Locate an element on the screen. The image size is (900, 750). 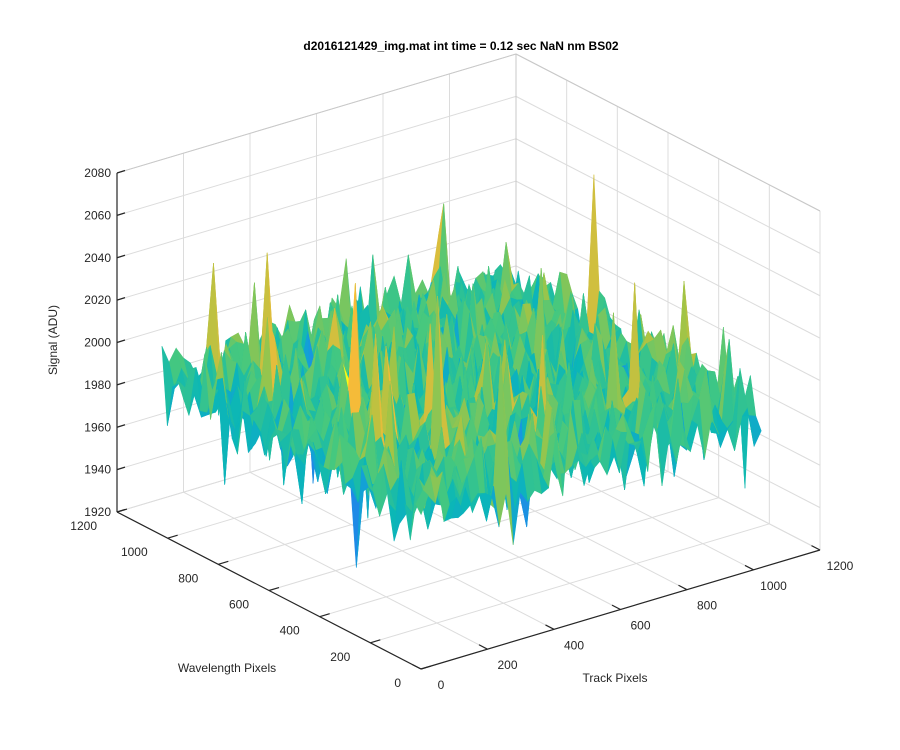
y-tick-label: 0 is located at coordinates (397, 683).